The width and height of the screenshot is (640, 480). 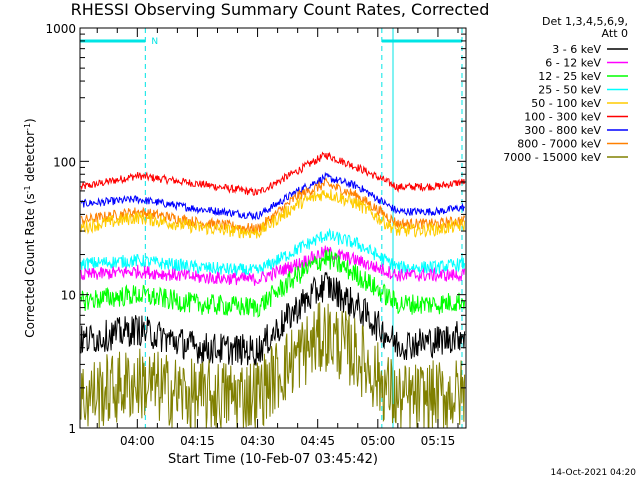 What do you see at coordinates (615, 33) in the screenshot?
I see `legend-header: Att 0` at bounding box center [615, 33].